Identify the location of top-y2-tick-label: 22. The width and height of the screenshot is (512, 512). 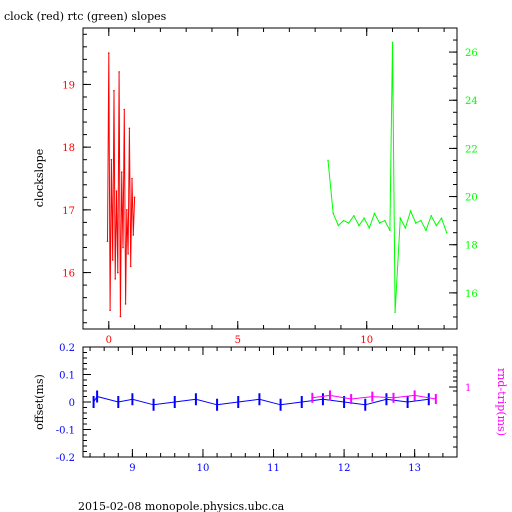
(471, 149).